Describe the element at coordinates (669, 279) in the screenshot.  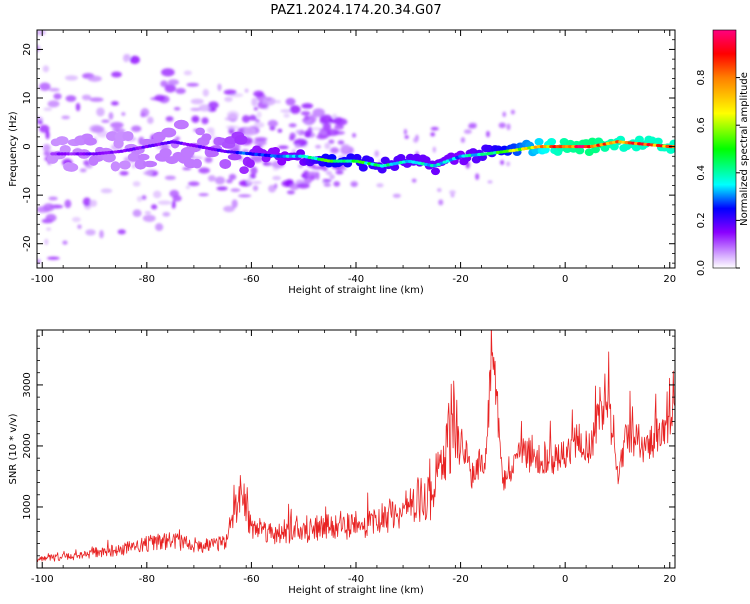
I see `x-tick-label: 20` at that location.